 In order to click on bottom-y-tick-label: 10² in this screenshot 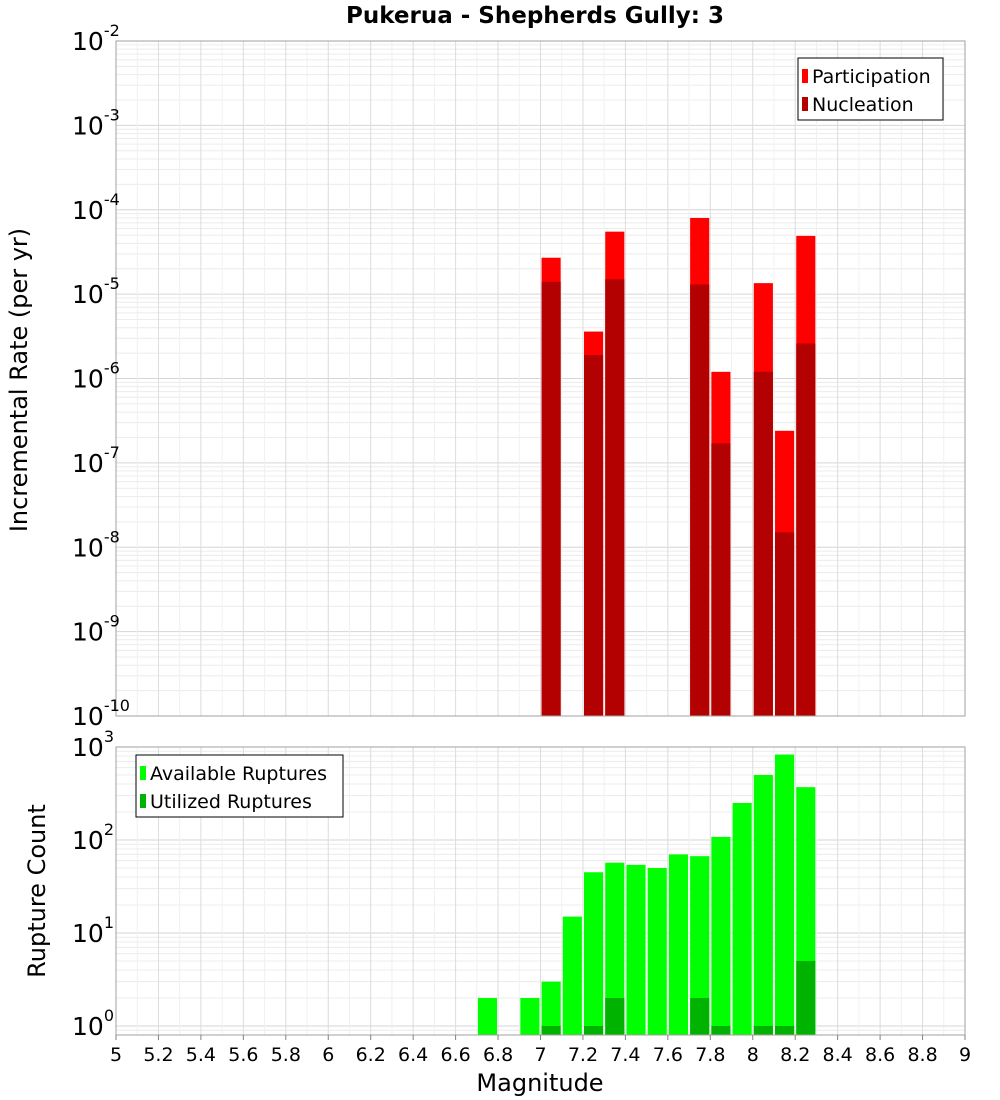, I will do `click(93, 837)`.